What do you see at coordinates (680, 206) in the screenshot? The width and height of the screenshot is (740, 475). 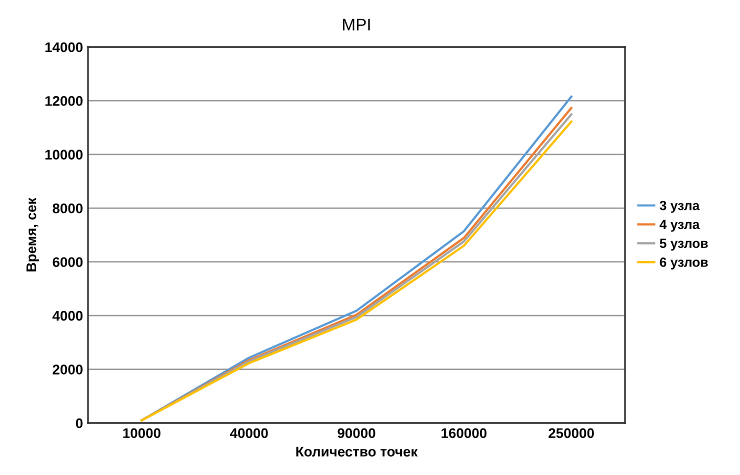 I see `legend-label: 3 узла` at bounding box center [680, 206].